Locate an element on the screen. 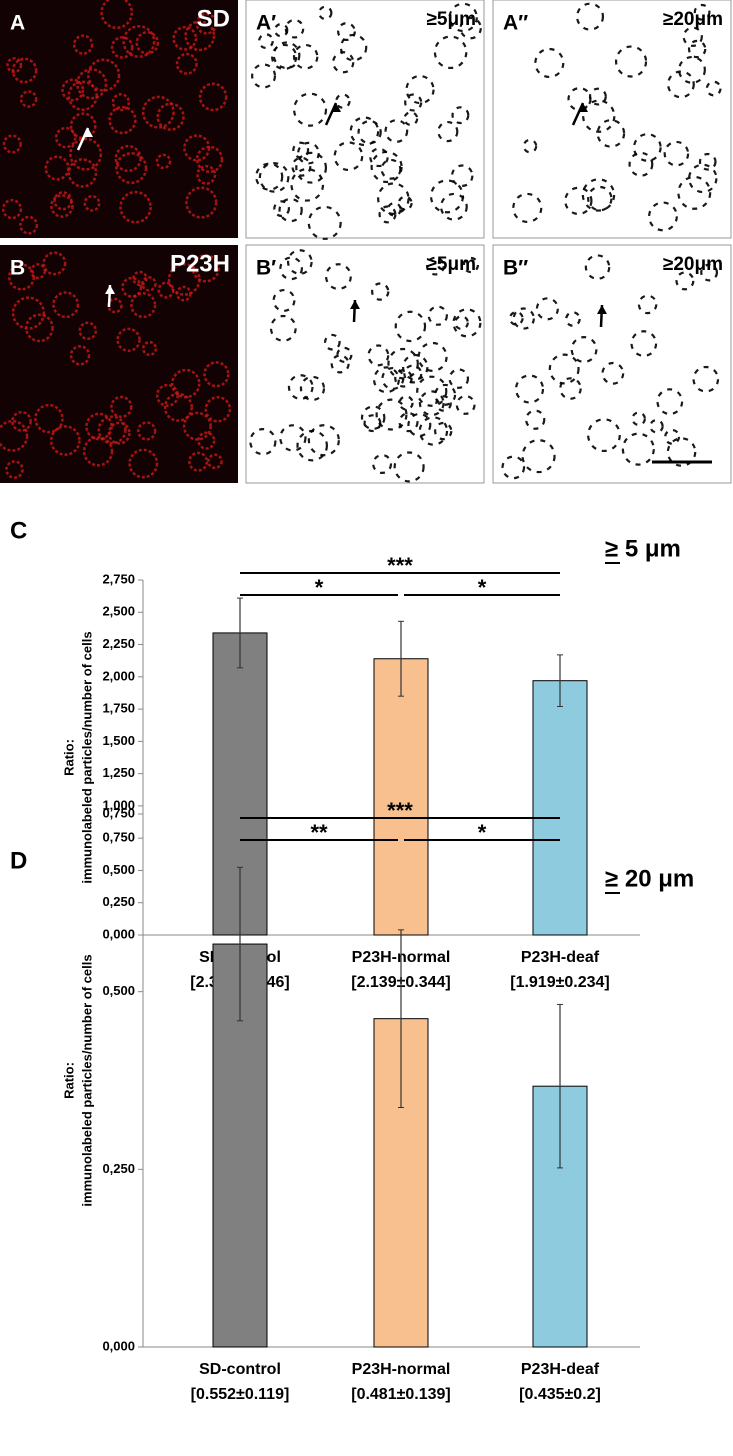 The image size is (733, 1456). panel-label: C is located at coordinates (18, 530).